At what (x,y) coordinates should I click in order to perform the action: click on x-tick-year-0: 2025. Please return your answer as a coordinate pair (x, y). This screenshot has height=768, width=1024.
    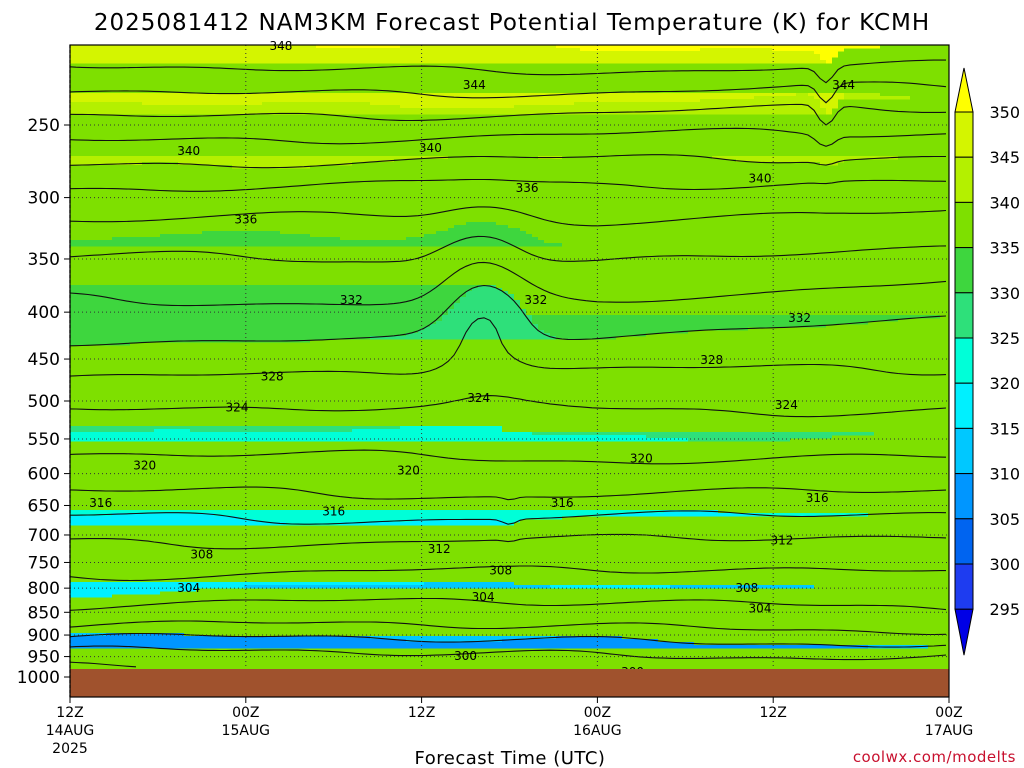
    Looking at the image, I should click on (70, 749).